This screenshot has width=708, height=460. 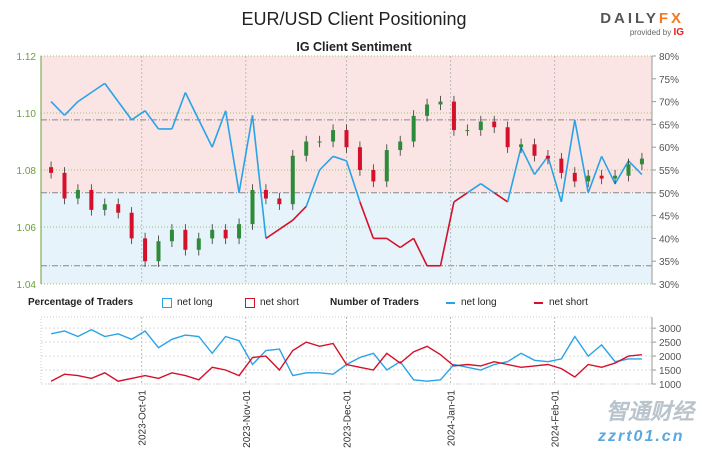 I want to click on pct-tick-label: 50%, so click(x=669, y=194).